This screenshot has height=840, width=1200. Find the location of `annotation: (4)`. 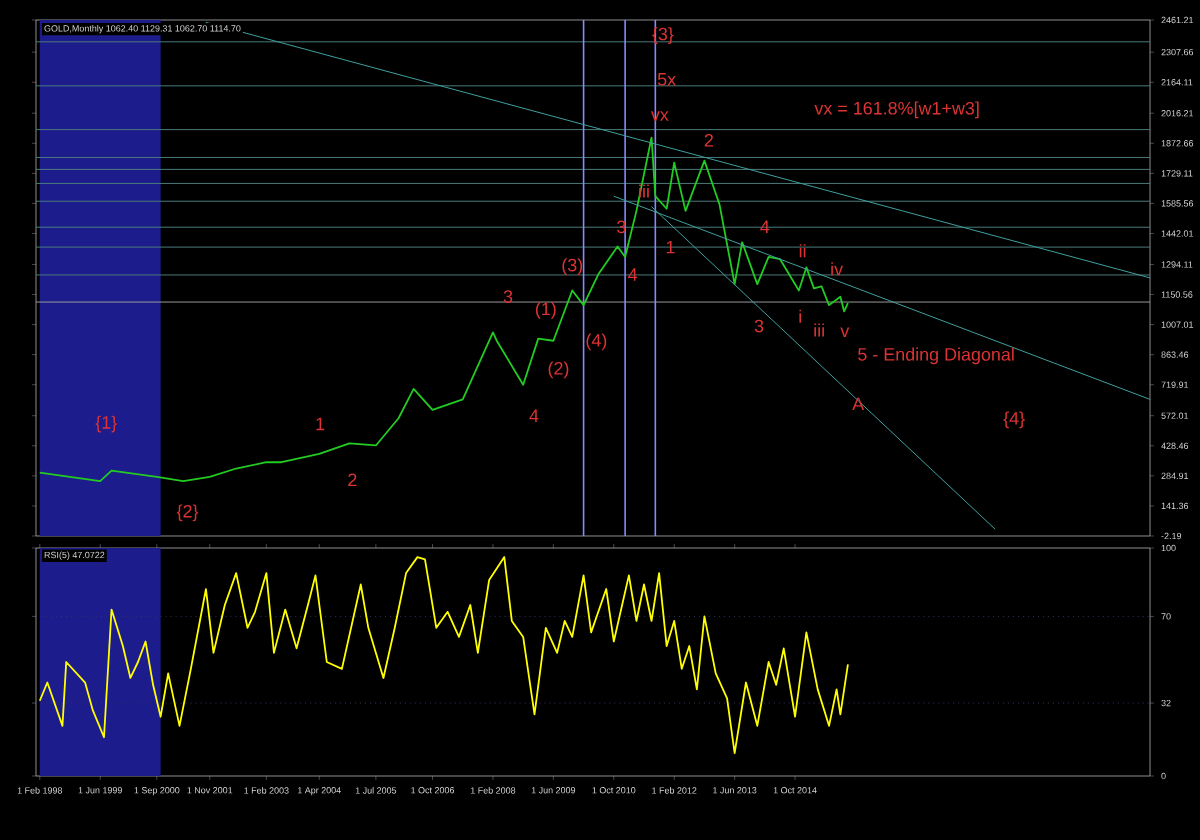

annotation: (4) is located at coordinates (596, 342).